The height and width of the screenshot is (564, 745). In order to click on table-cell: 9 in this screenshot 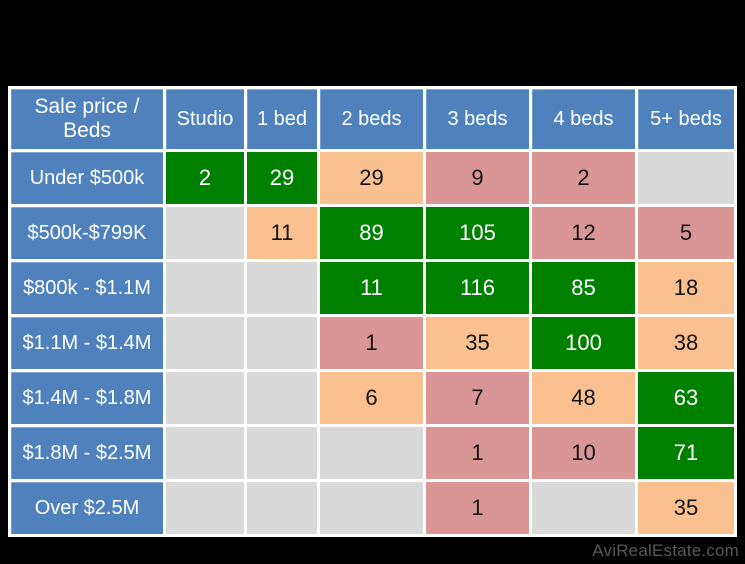, I will do `click(477, 178)`.